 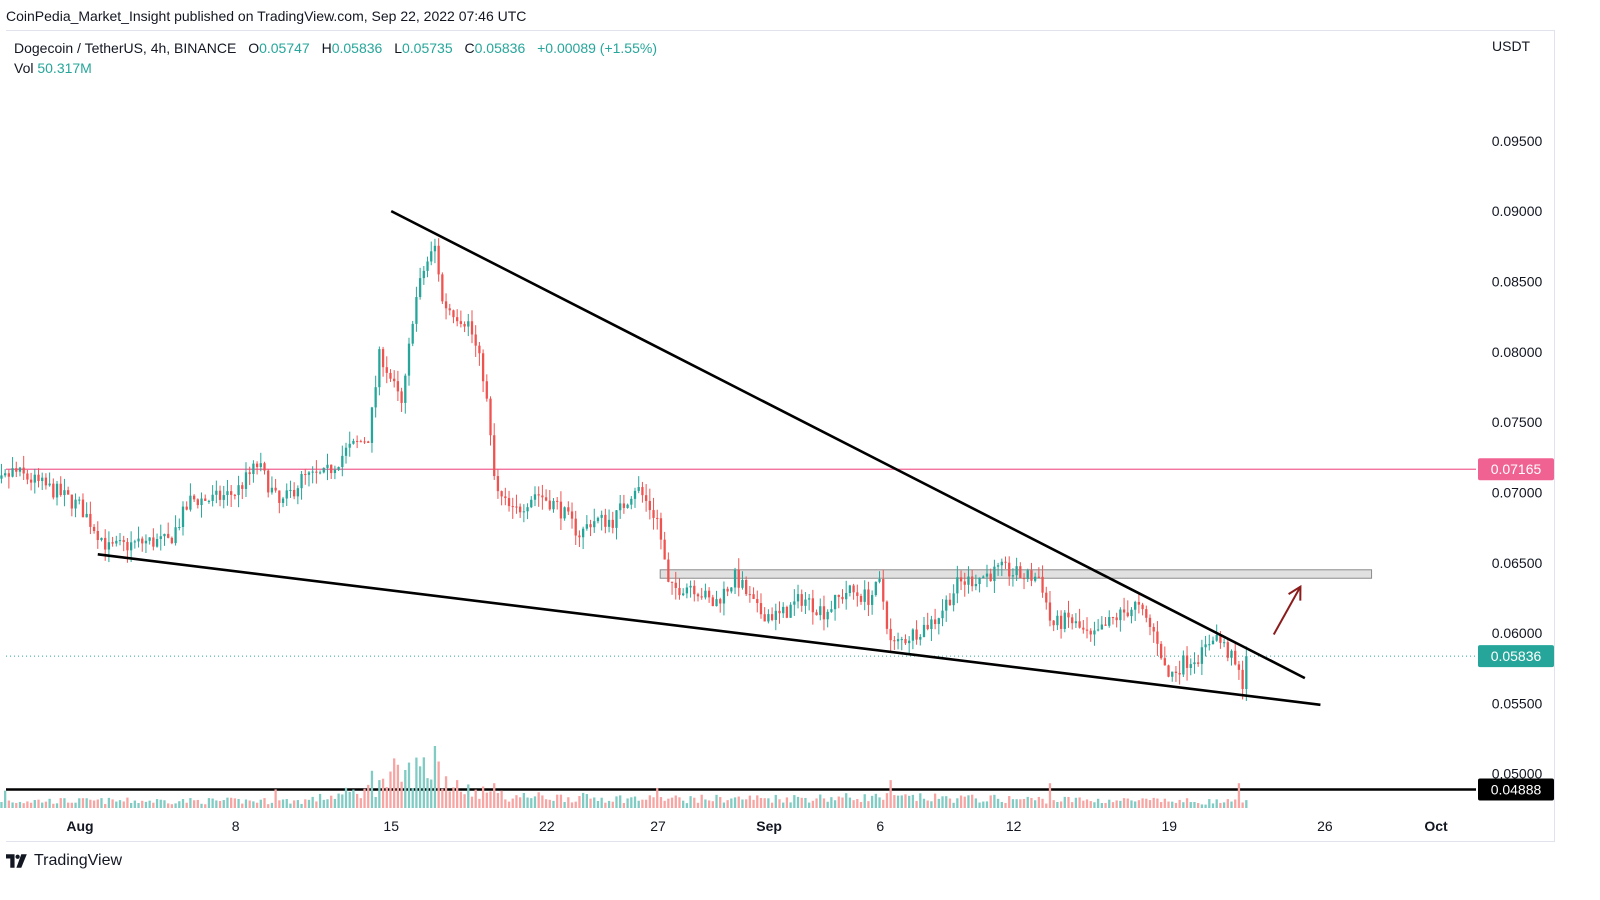 What do you see at coordinates (391, 826) in the screenshot?
I see `x-tick-label: 15` at bounding box center [391, 826].